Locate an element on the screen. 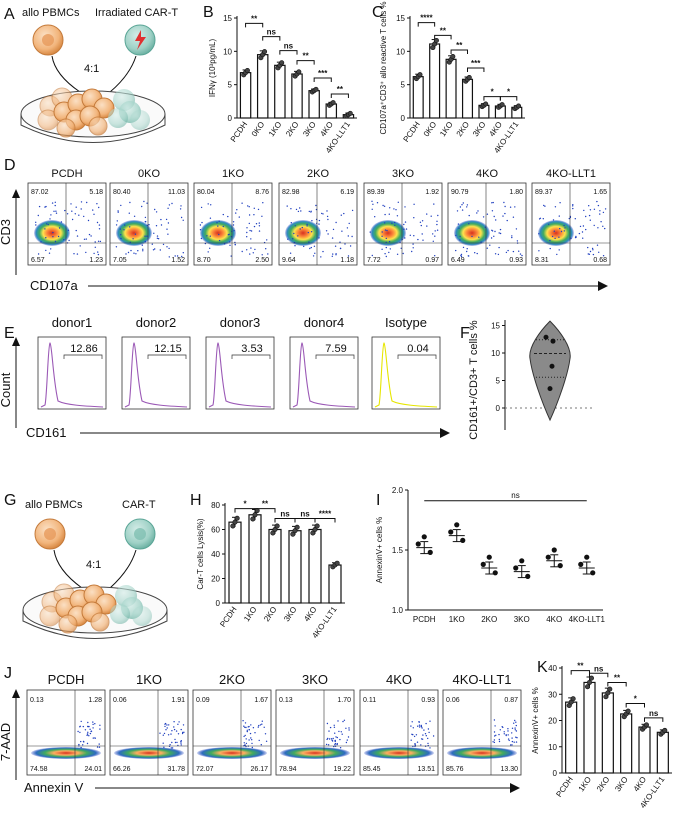 The image size is (685, 831). quadrant-lr: 0.68 is located at coordinates (600, 260).